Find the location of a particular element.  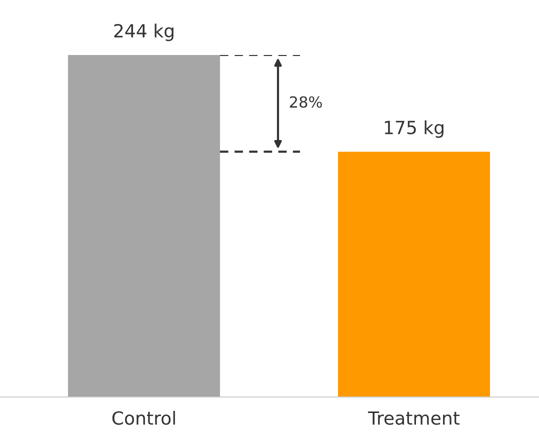

annotation: 28% is located at coordinates (306, 102).